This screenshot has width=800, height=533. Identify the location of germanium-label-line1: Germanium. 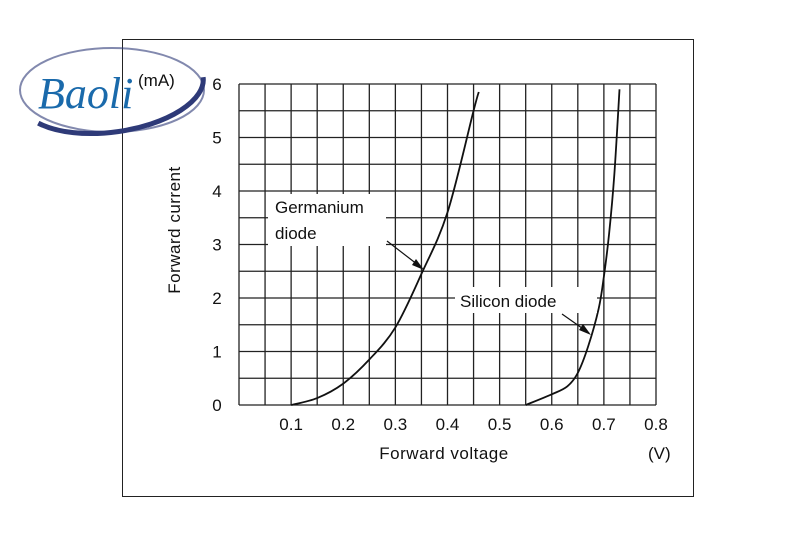
(319, 207).